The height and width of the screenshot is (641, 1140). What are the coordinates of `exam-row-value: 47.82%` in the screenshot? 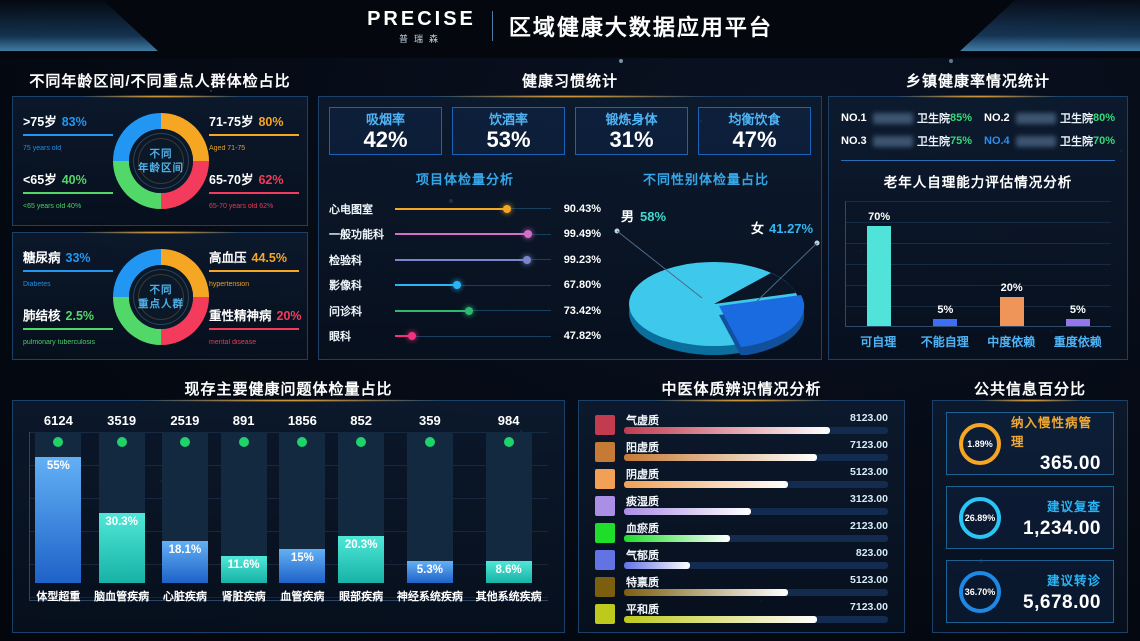 It's located at (582, 336).